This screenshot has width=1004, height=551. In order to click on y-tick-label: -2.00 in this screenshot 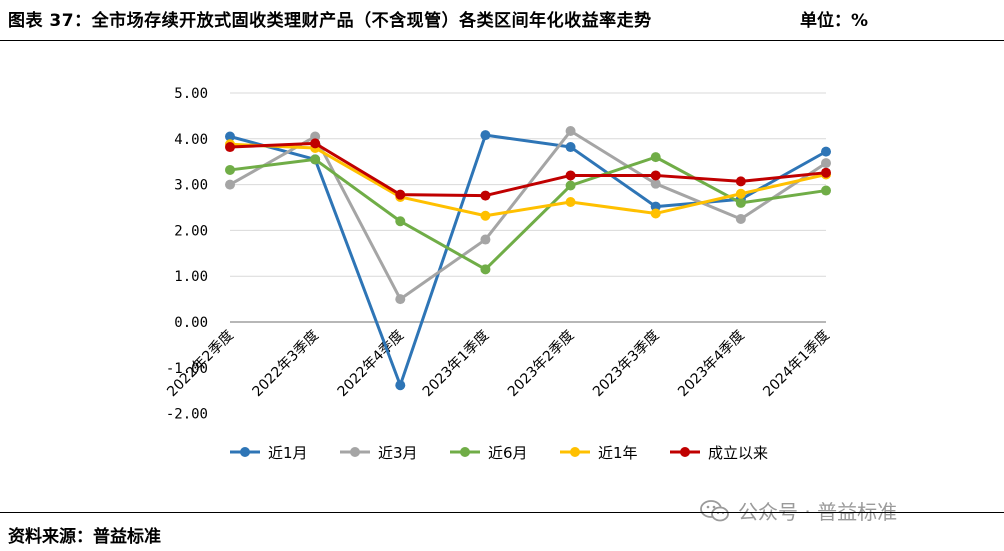, I will do `click(187, 415)`.